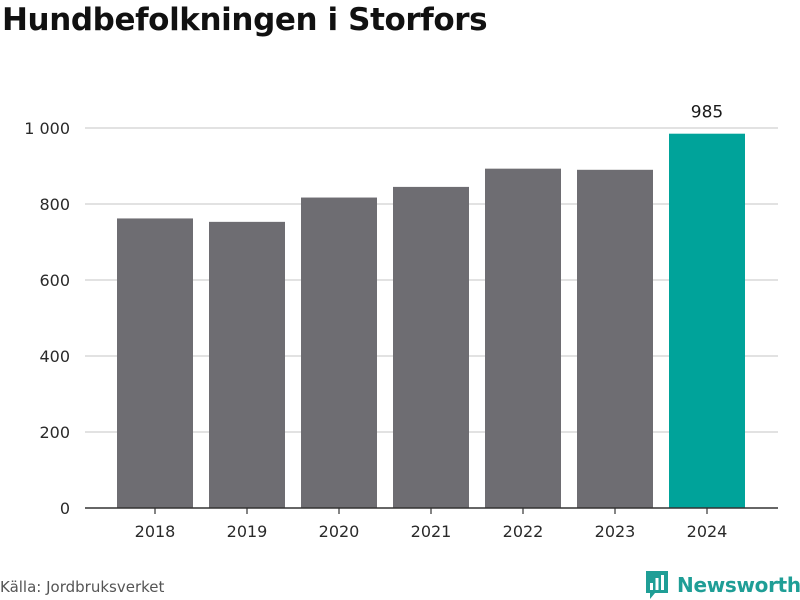  I want to click on brand-name: Newsworthy, so click(738, 585).